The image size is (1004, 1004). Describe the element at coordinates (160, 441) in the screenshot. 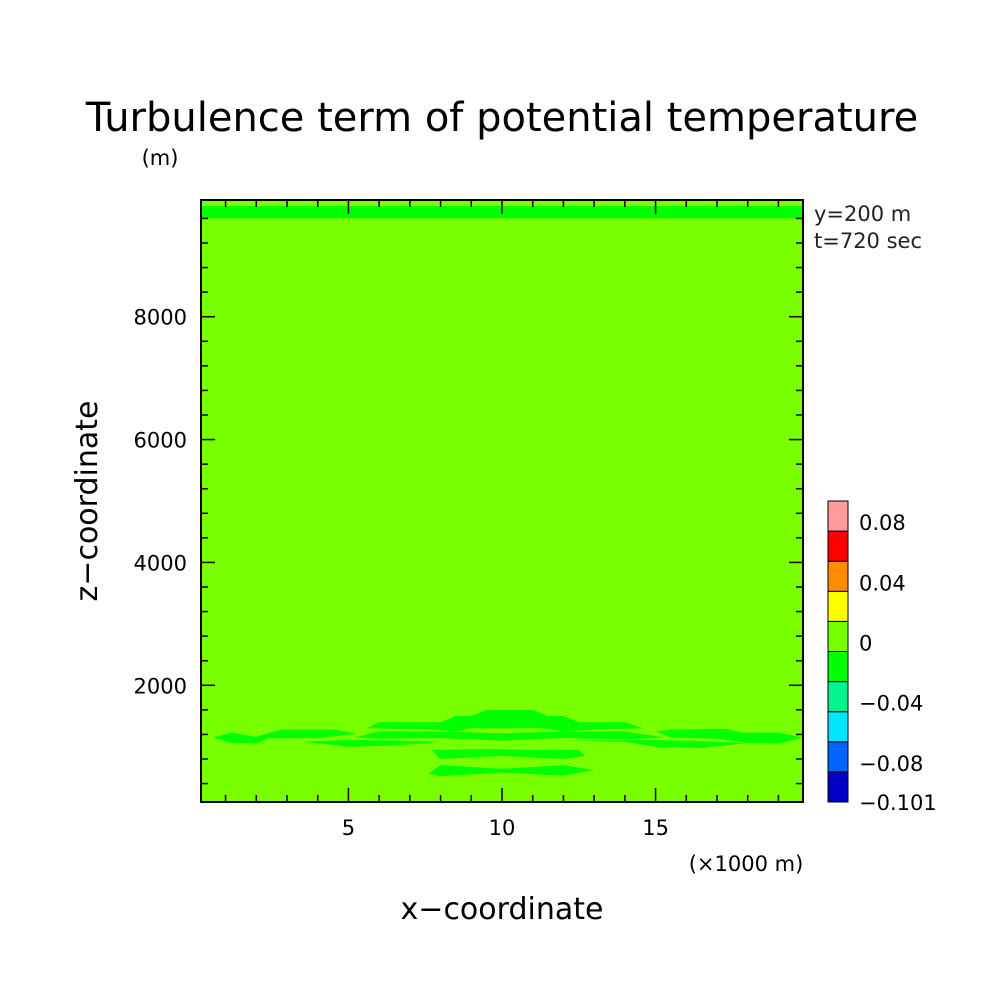

I see `y-tick-label-6000: 6000` at that location.